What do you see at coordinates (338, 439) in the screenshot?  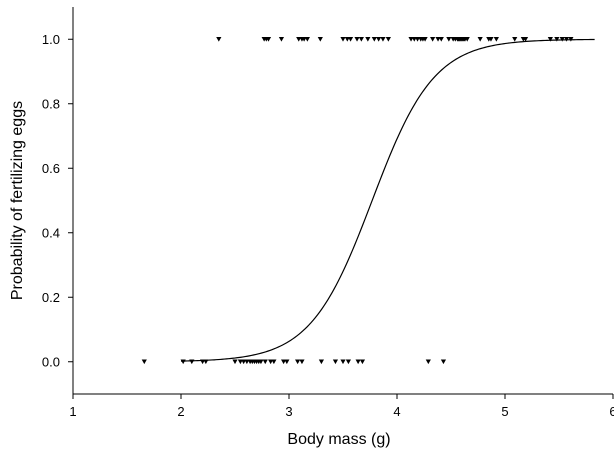 I see `x-axis-title: Body mass (g)` at bounding box center [338, 439].